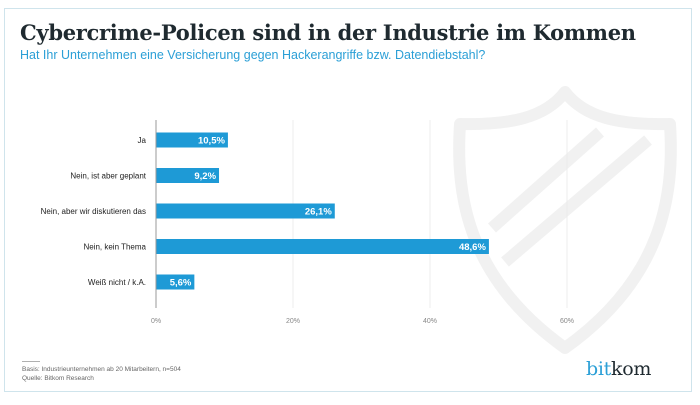  What do you see at coordinates (181, 283) in the screenshot?
I see `value-label: 5,6%` at bounding box center [181, 283].